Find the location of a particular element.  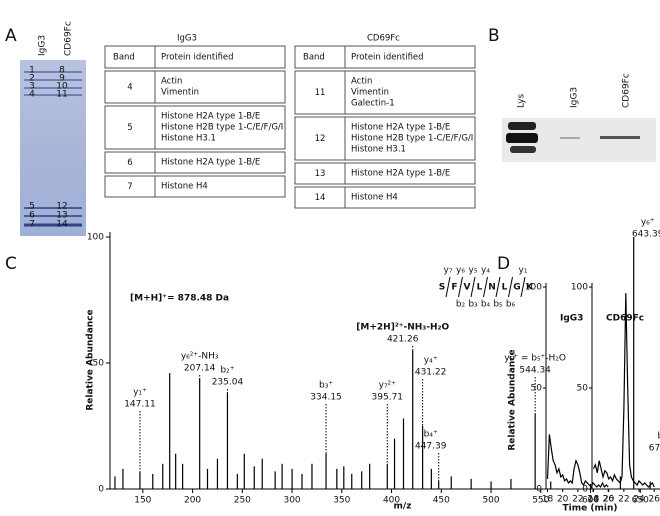

x-tick-label: 200 is located at coordinates (192, 501).